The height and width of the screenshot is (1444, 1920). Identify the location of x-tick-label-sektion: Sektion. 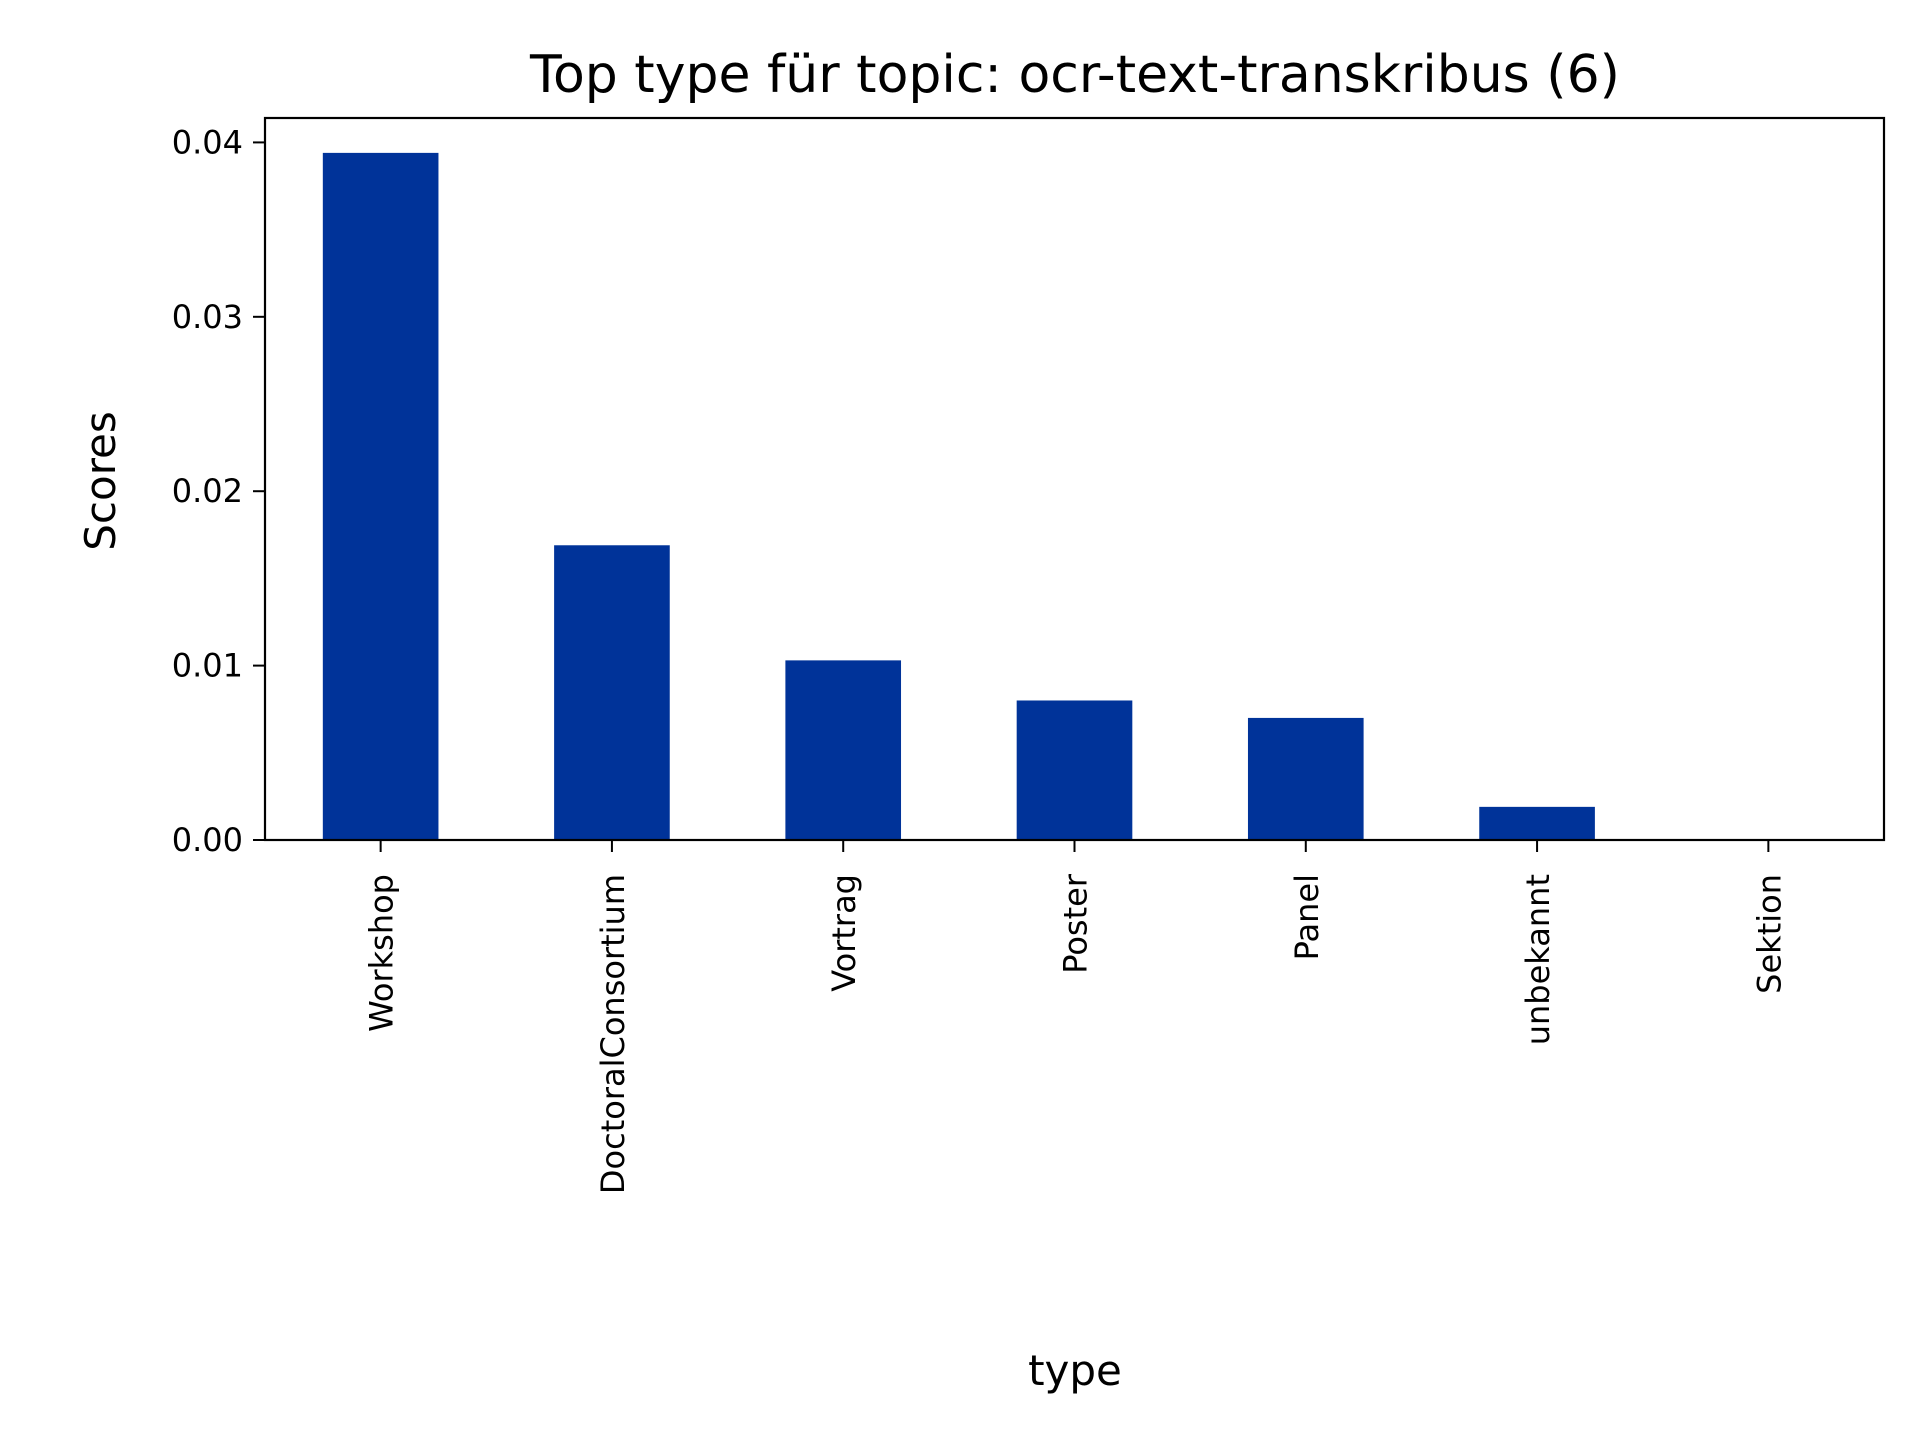
(1769, 934).